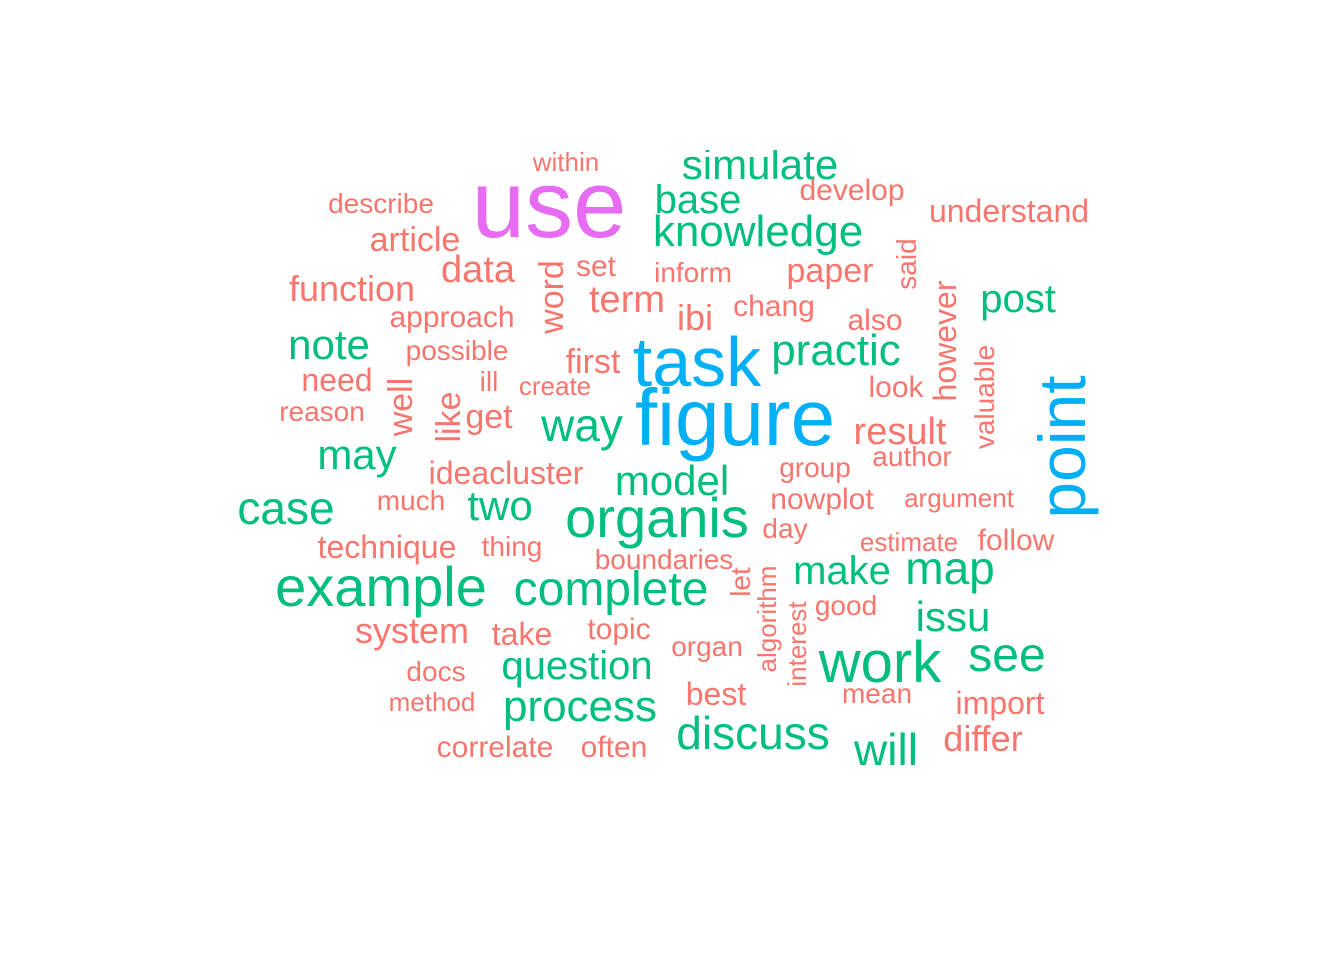 The height and width of the screenshot is (960, 1344). What do you see at coordinates (664, 559) in the screenshot?
I see `word-boundaries: boundaries` at bounding box center [664, 559].